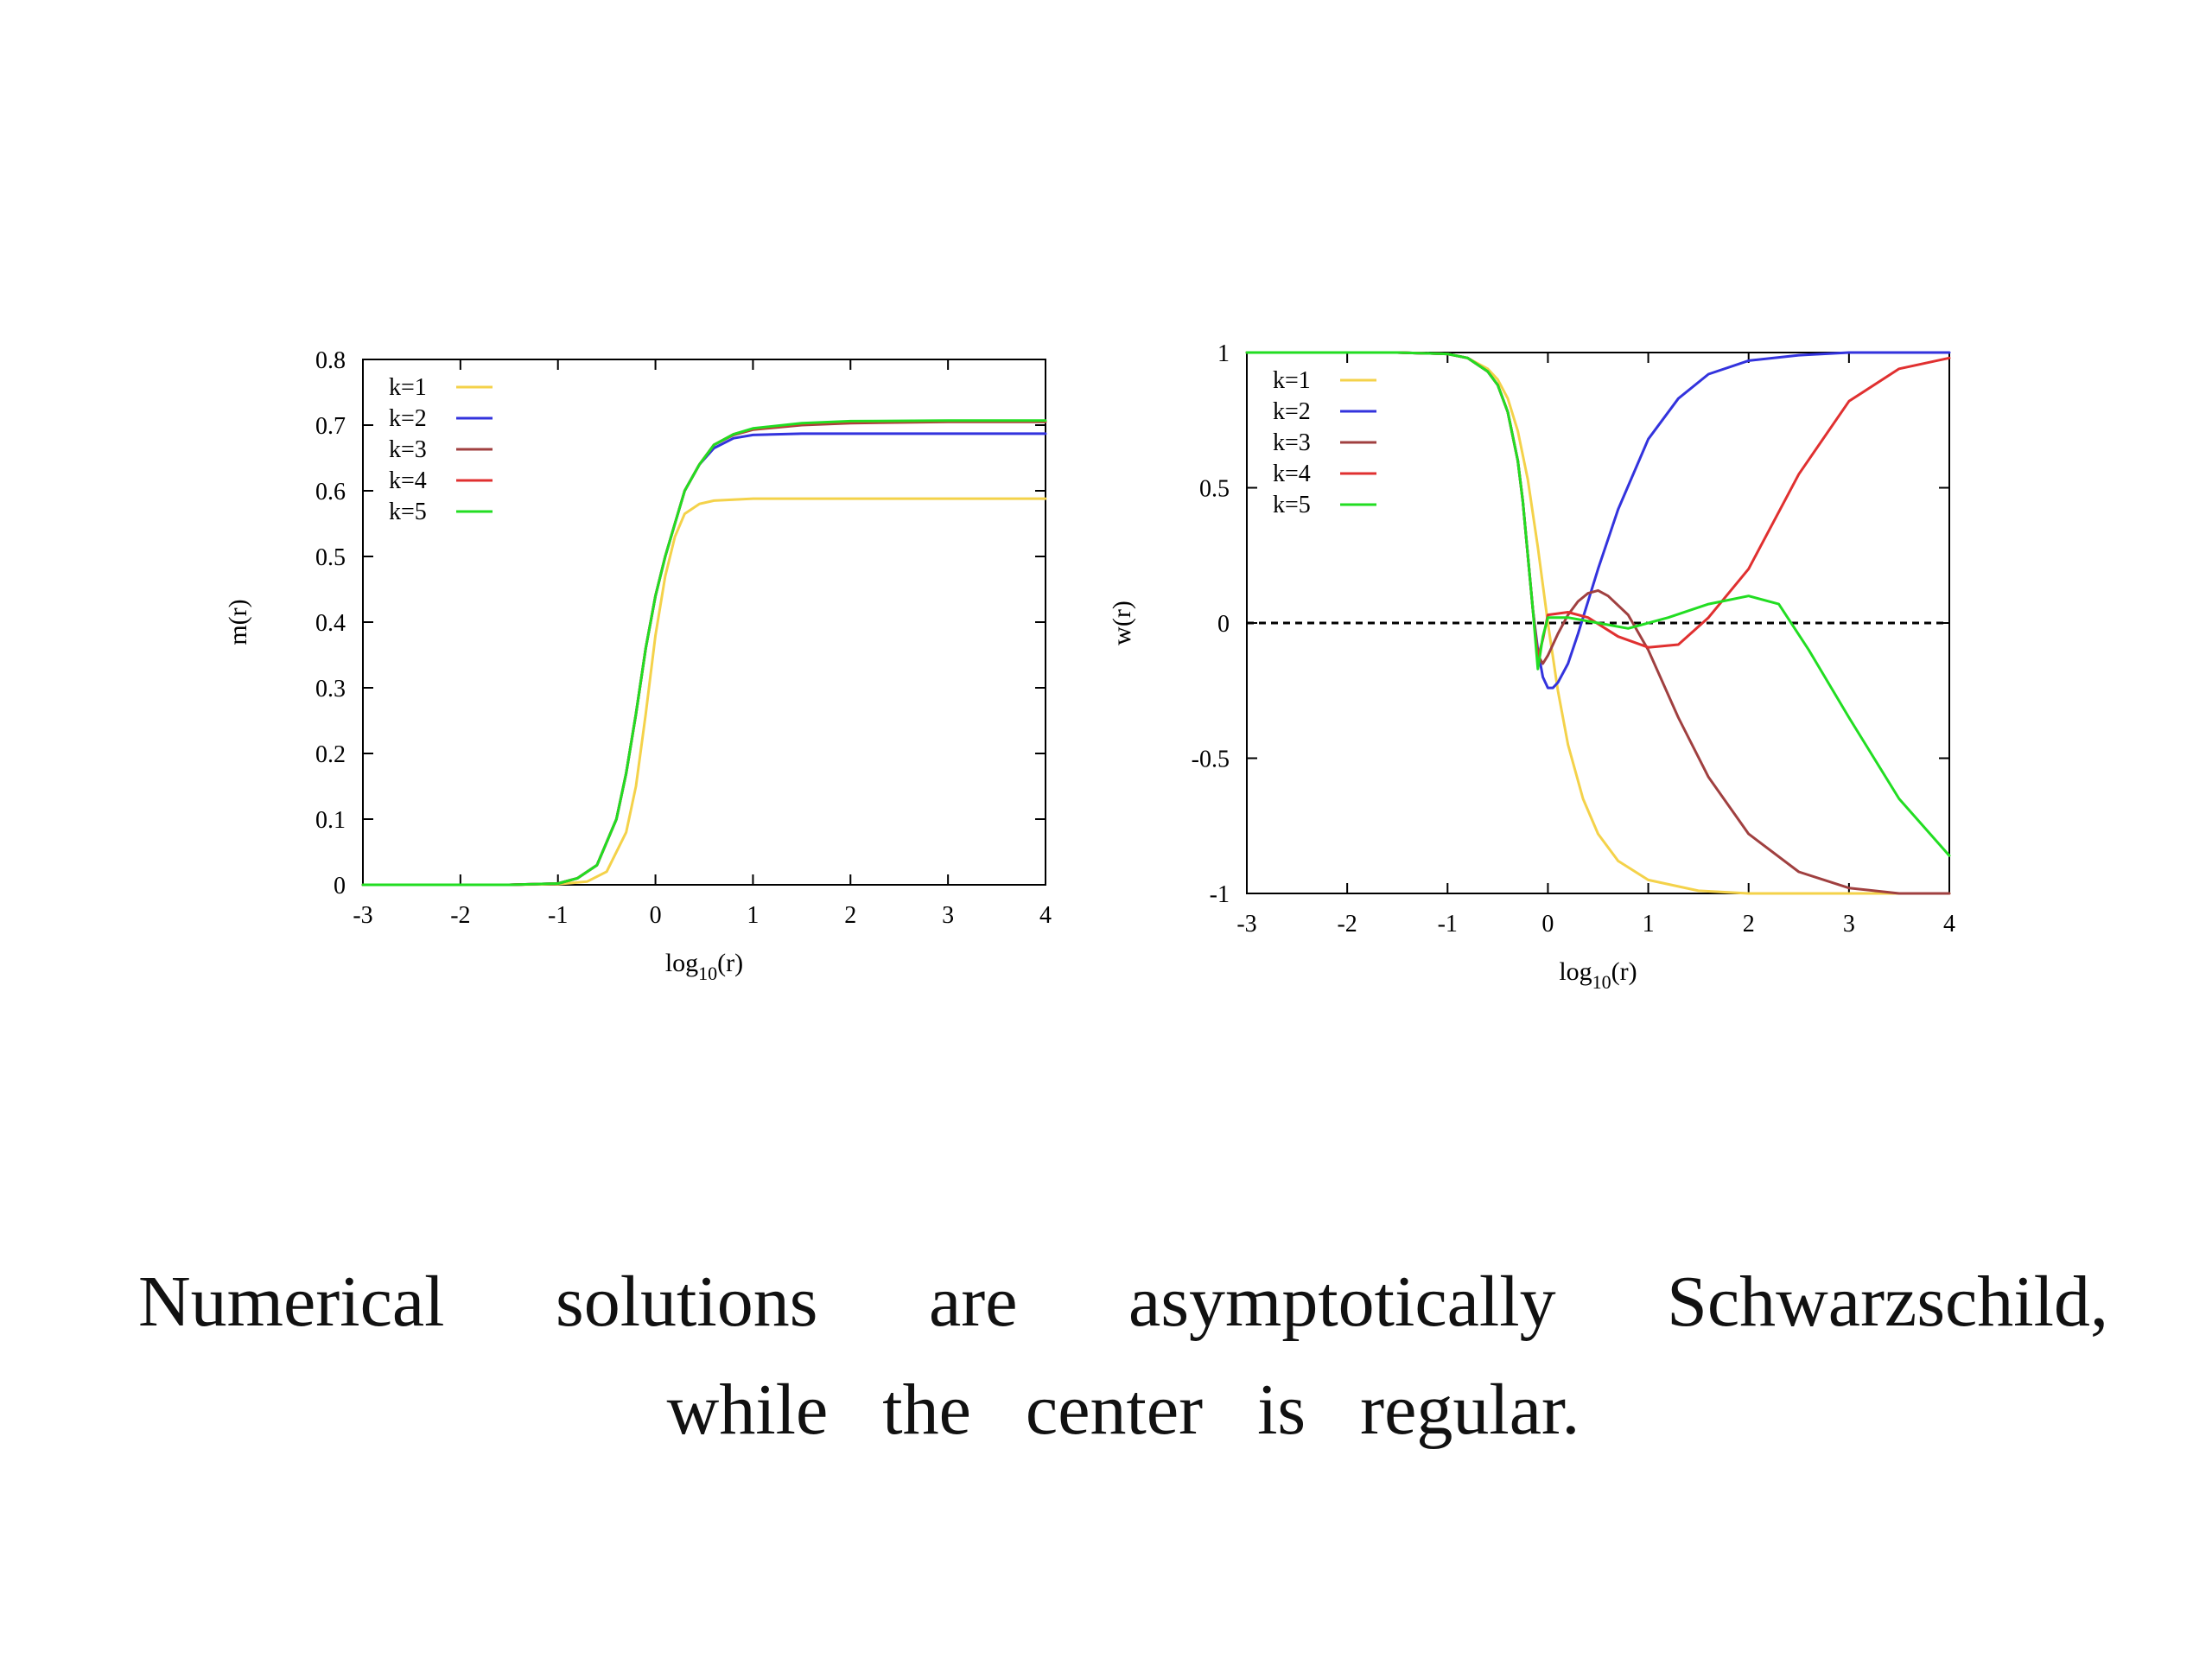 The width and height of the screenshot is (2212, 1659). Describe the element at coordinates (704, 967) in the screenshot. I see `chart-1-x-axis-label: log10(r)` at that location.